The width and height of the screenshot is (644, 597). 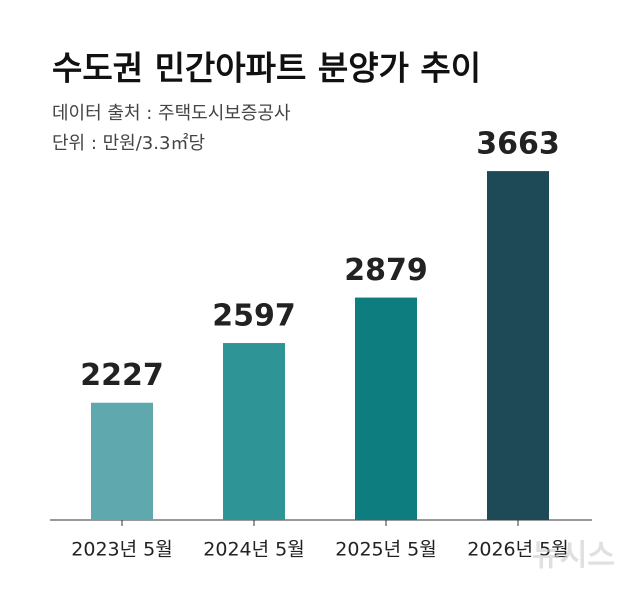 I want to click on x-tick-label: 2026년 5월, so click(x=517, y=550).